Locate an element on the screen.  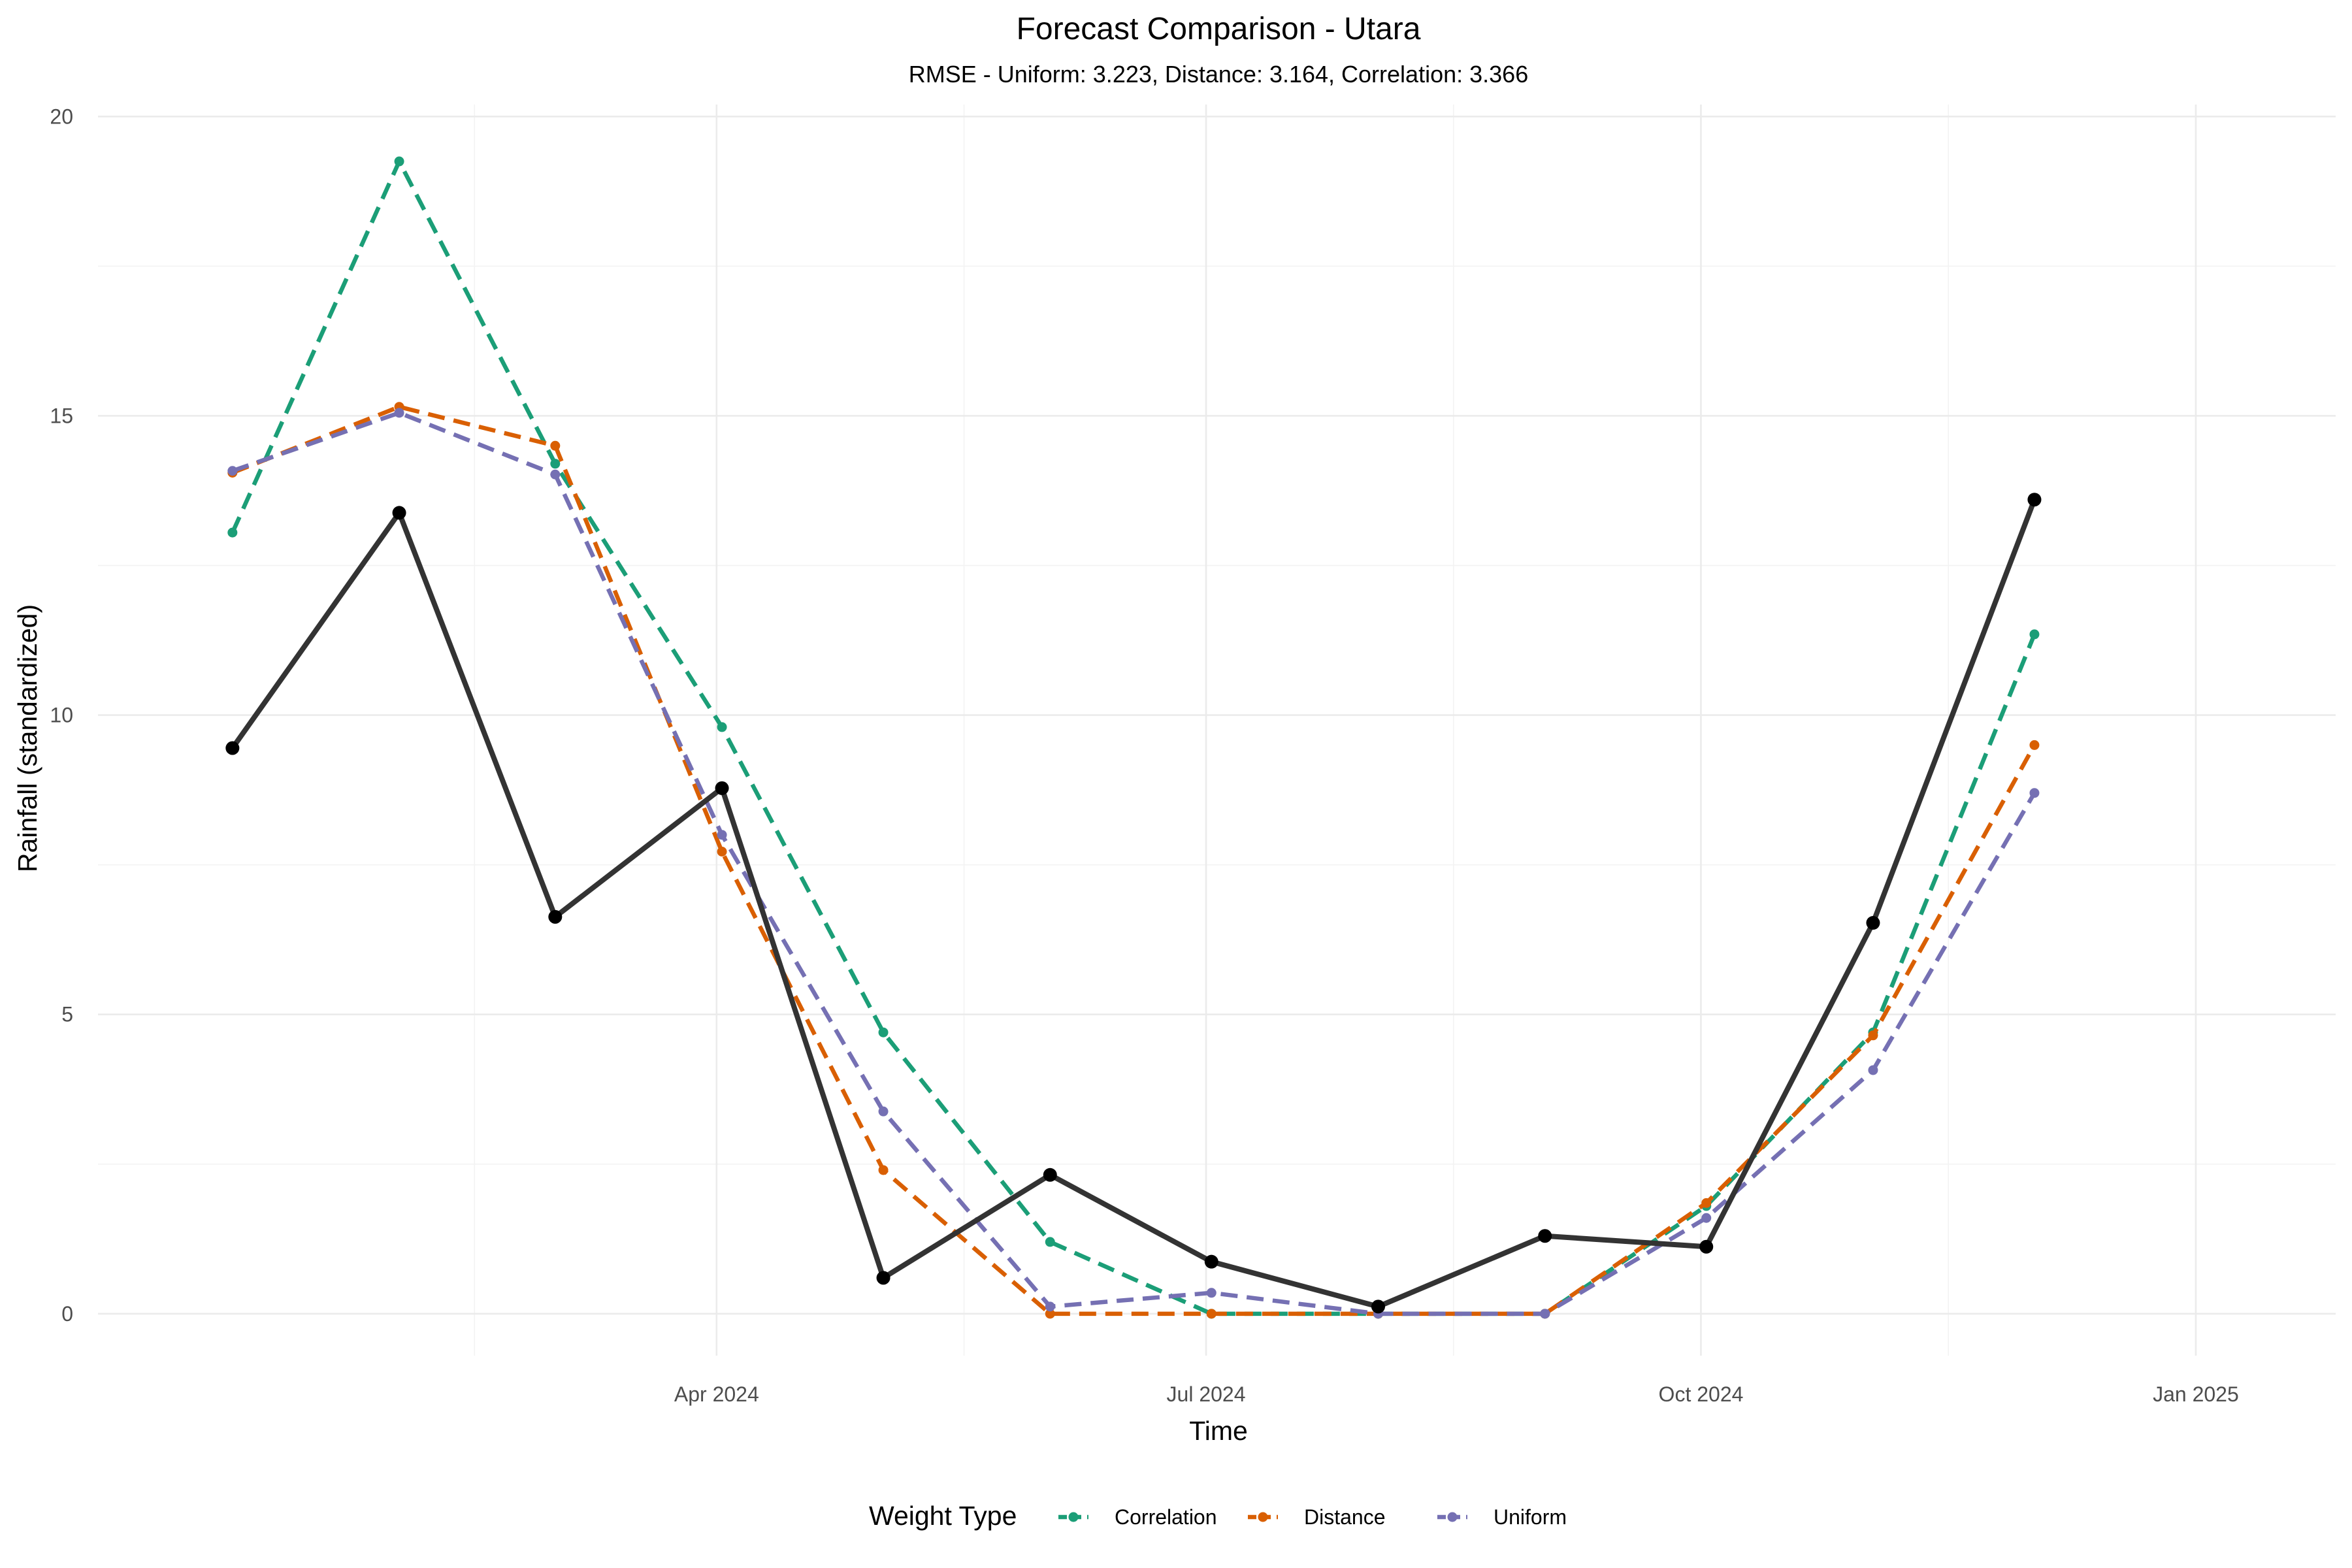
chart-title: Forecast Comparison - Utara is located at coordinates (1219, 29).